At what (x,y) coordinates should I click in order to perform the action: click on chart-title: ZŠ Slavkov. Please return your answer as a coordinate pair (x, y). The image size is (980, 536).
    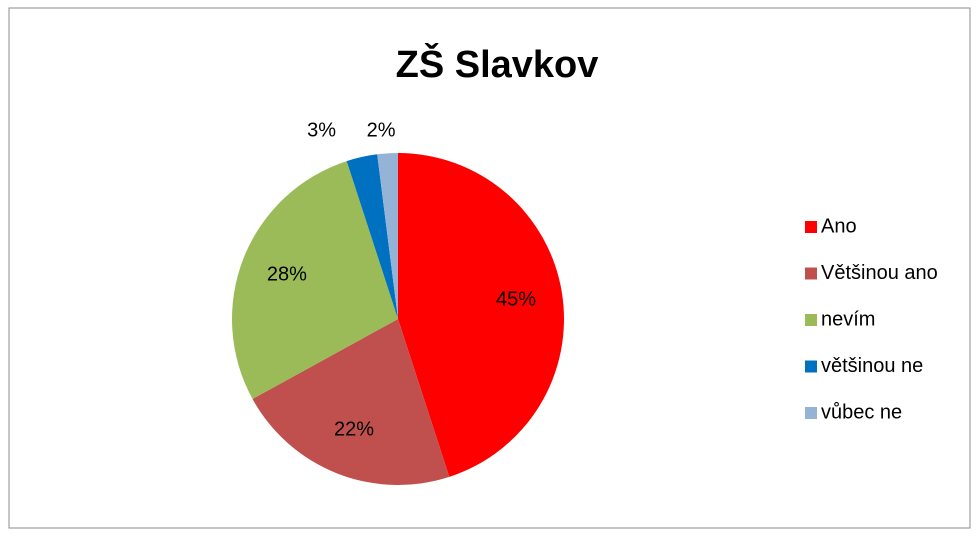
    Looking at the image, I should click on (497, 63).